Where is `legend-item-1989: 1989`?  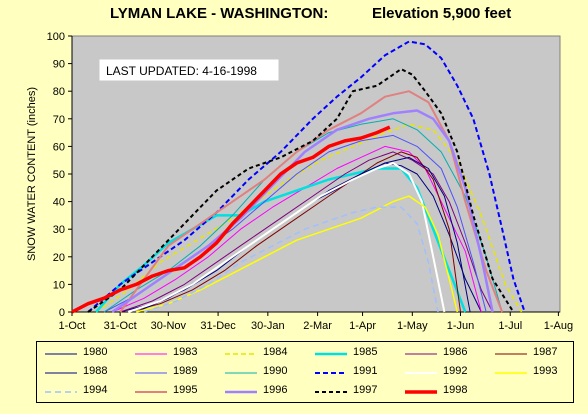 legend-item-1989: 1989 is located at coordinates (178, 373).